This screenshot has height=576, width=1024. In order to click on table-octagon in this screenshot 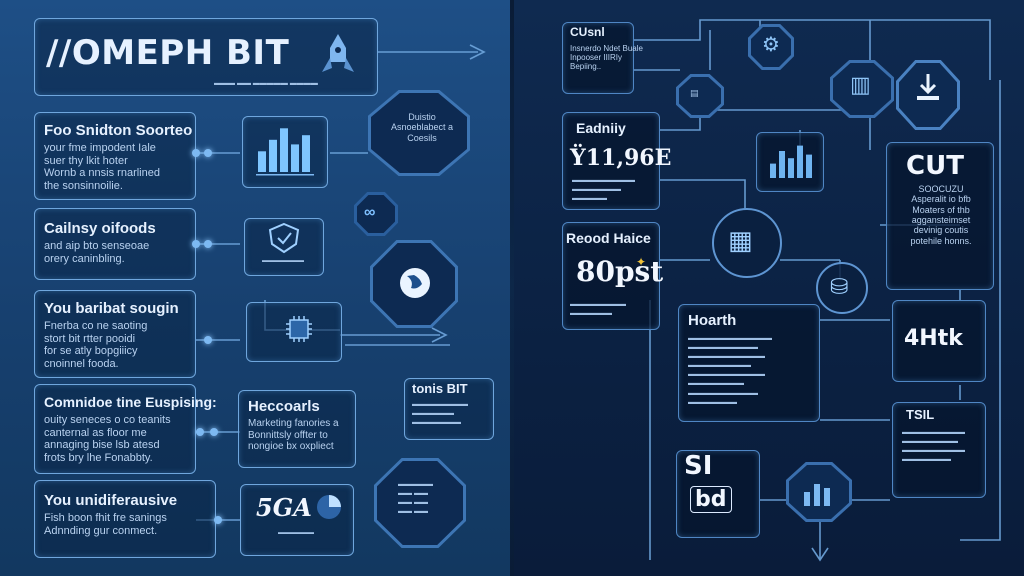, I will do `click(420, 503)`.